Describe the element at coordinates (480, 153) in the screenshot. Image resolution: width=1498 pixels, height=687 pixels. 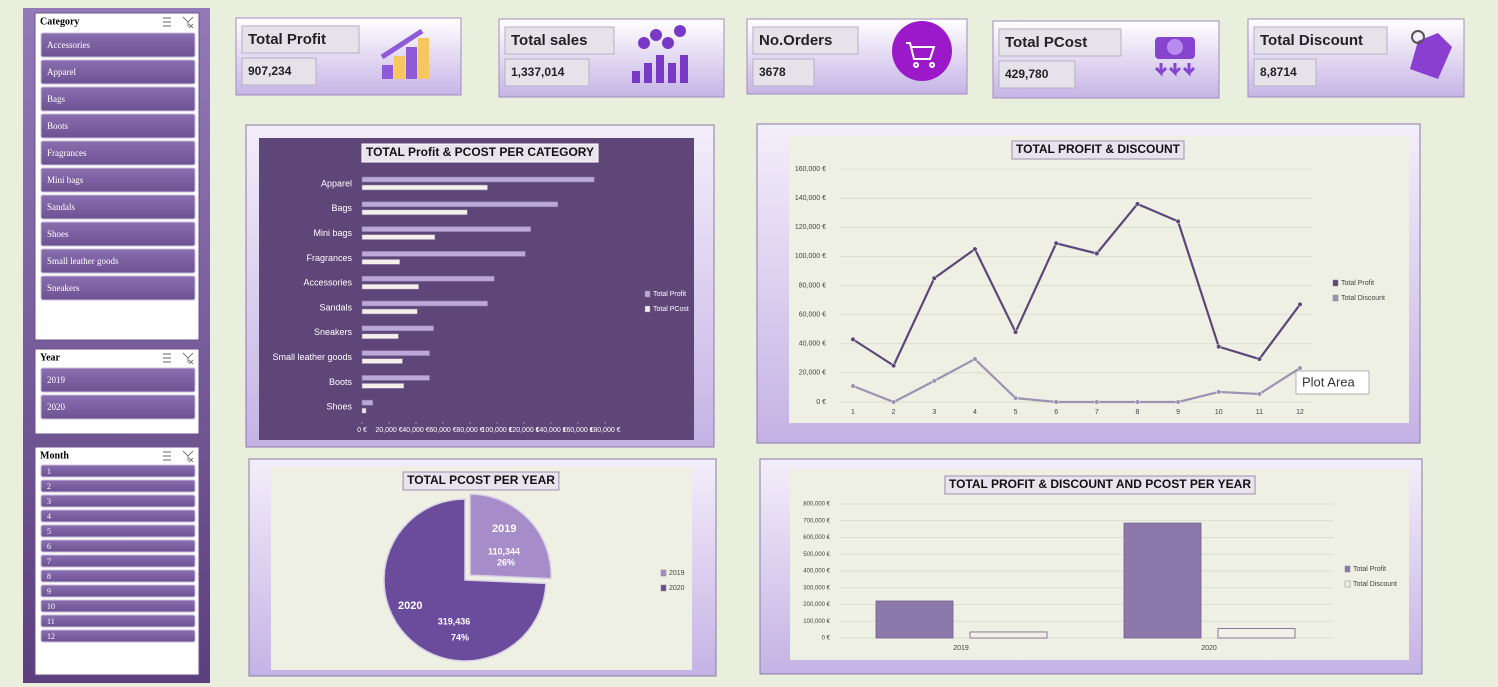
I see `chart-title-box` at that location.